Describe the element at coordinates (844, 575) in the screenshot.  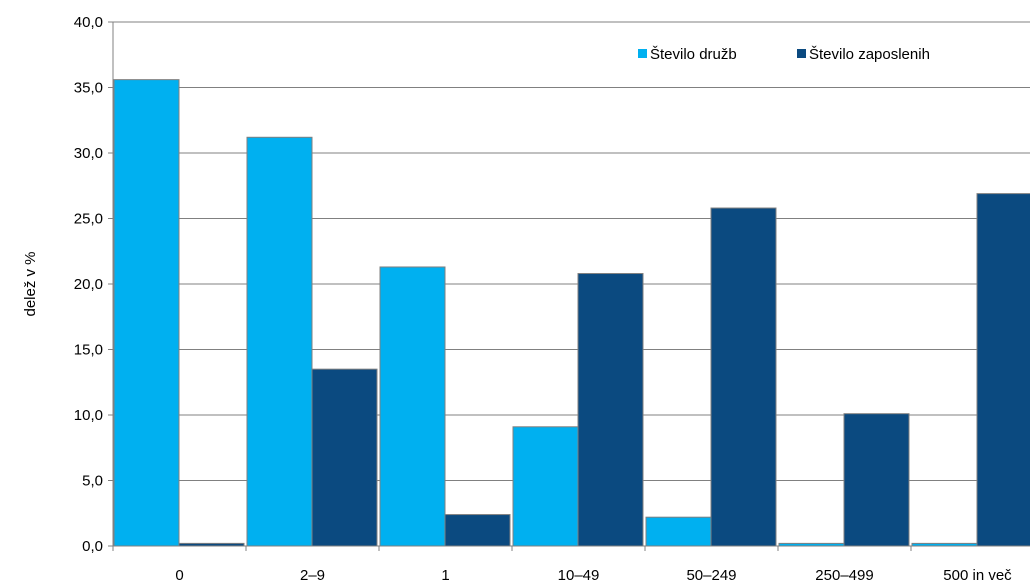
I see `x-tick-label: 250–499` at that location.